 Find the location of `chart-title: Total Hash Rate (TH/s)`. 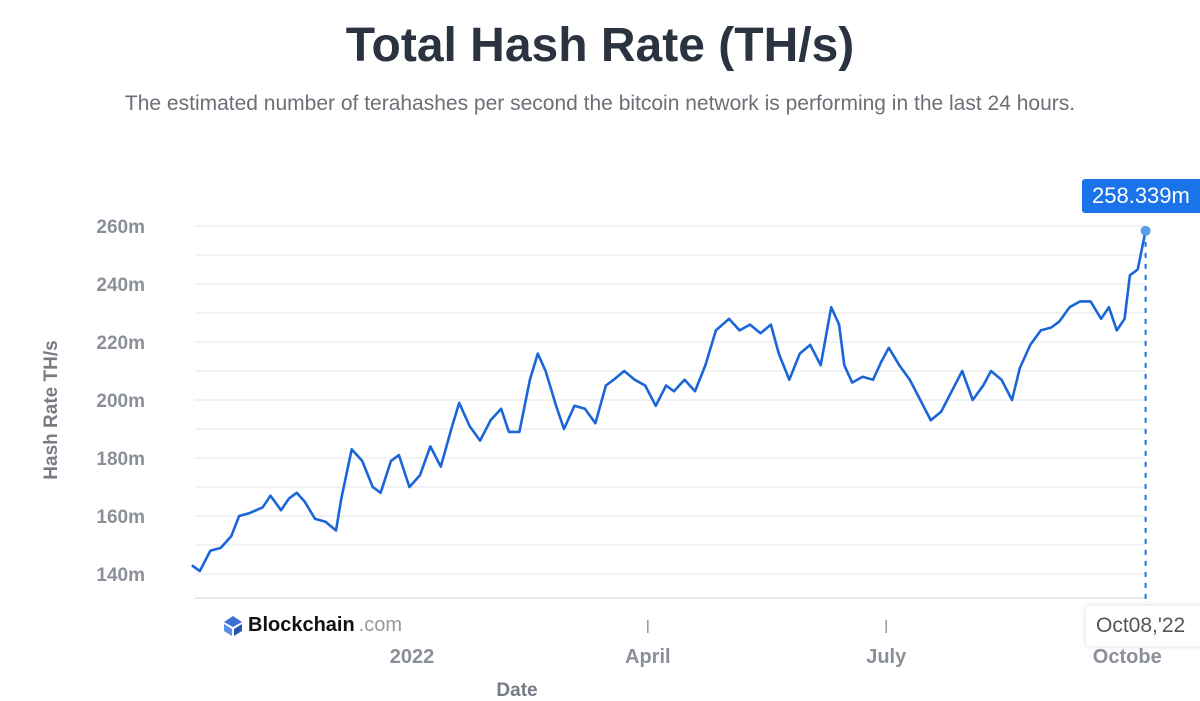

chart-title: Total Hash Rate (TH/s) is located at coordinates (600, 45).